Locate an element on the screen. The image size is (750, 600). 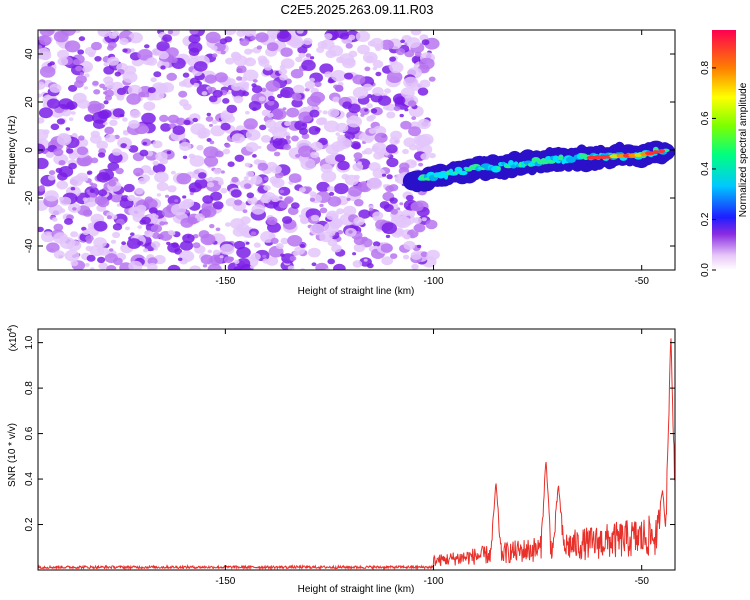
x-tick-label: -50 is located at coordinates (641, 281).